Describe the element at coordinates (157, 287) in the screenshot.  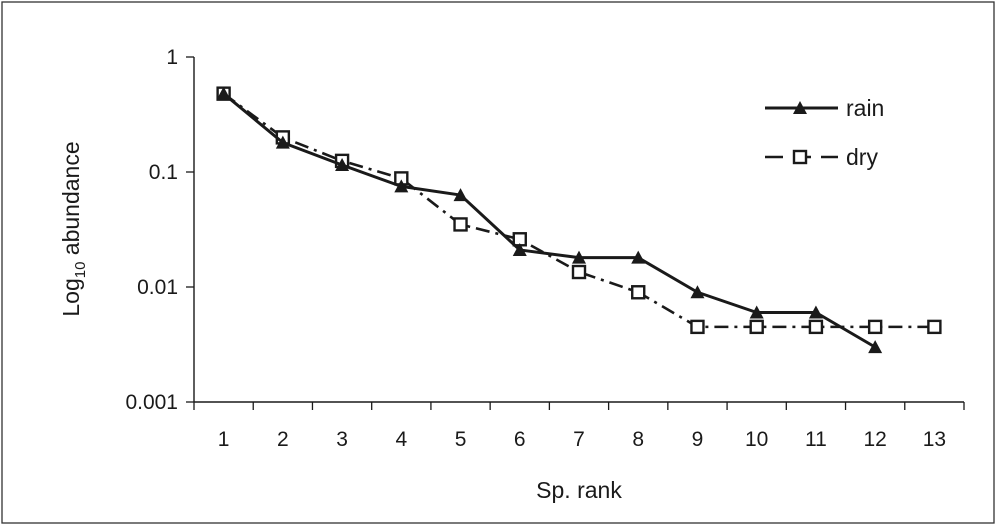
I see `y-tick-label: 0.01` at that location.